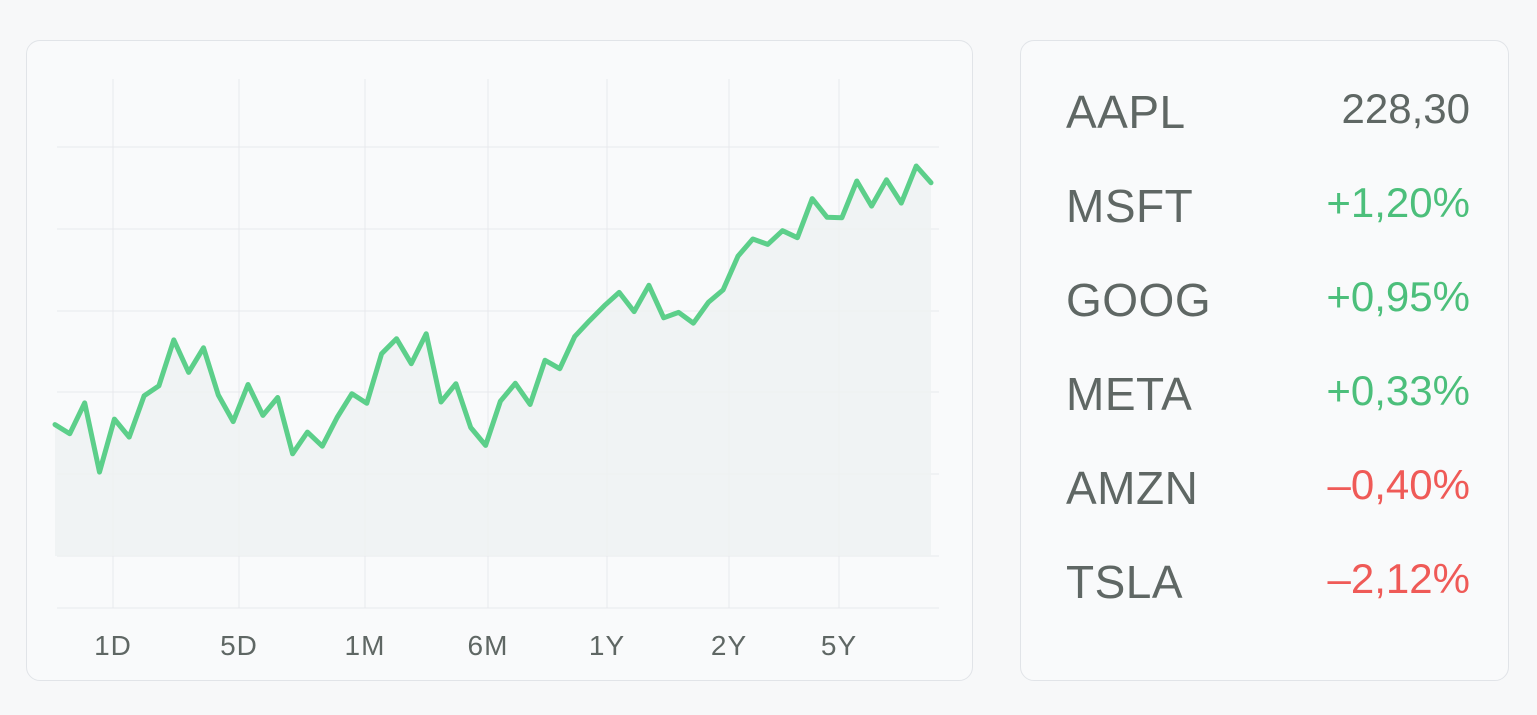 The width and height of the screenshot is (1537, 715). I want to click on ticker-symbol: AMZN, so click(1132, 488).